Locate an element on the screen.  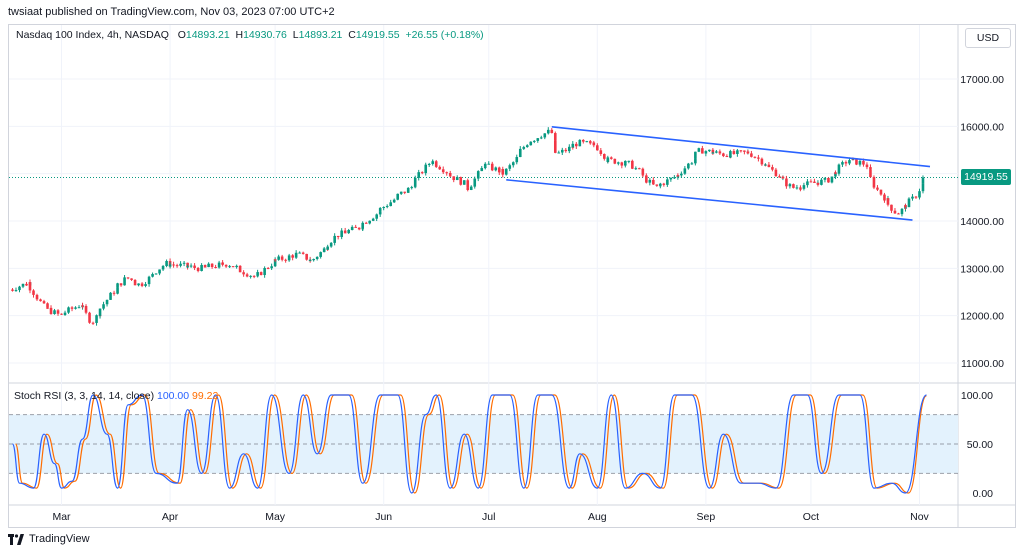
x-tick-label: Jun is located at coordinates (383, 517).